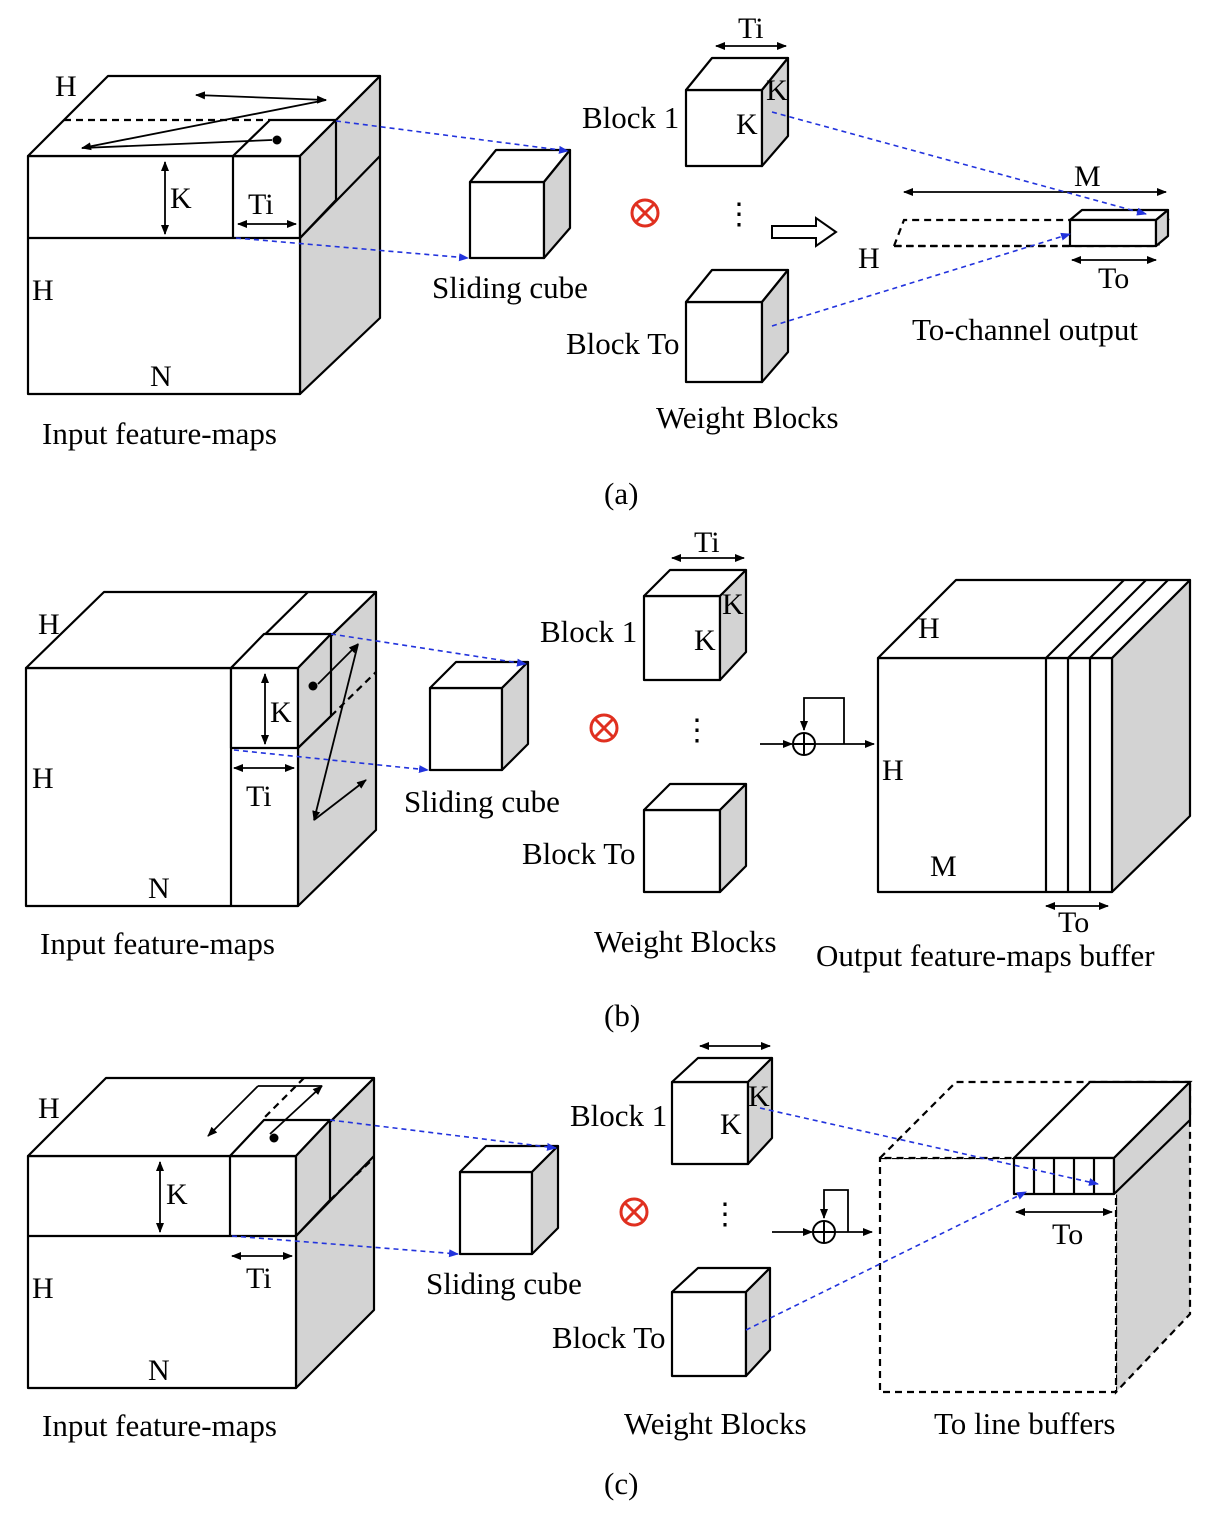 This screenshot has height=1513, width=1212. Describe the element at coordinates (520, 204) in the screenshot. I see `sliding-cube-a` at that location.